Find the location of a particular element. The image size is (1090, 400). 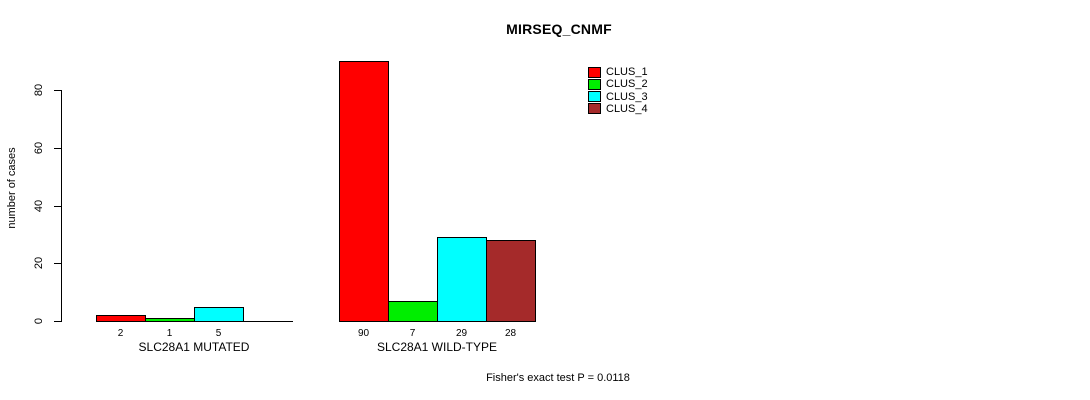

bar-value-label: 29 is located at coordinates (461, 333).